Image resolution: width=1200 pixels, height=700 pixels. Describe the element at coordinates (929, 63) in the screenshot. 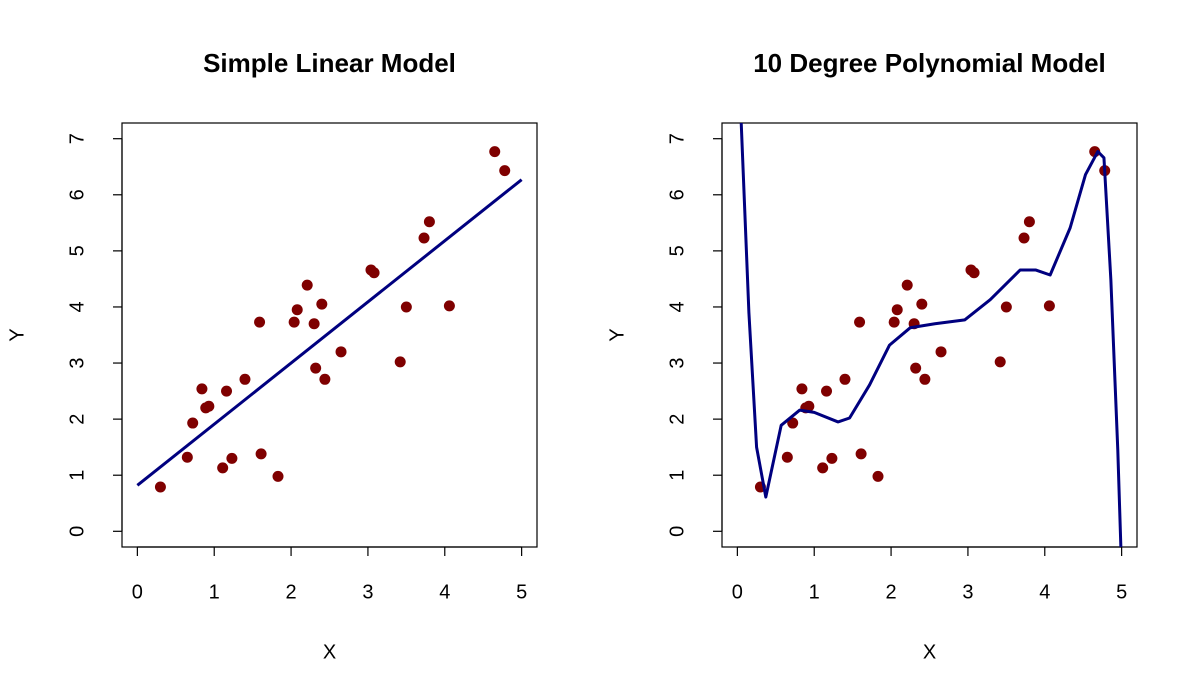

I see `chart-title: 10 Degree Polynomial Model` at that location.